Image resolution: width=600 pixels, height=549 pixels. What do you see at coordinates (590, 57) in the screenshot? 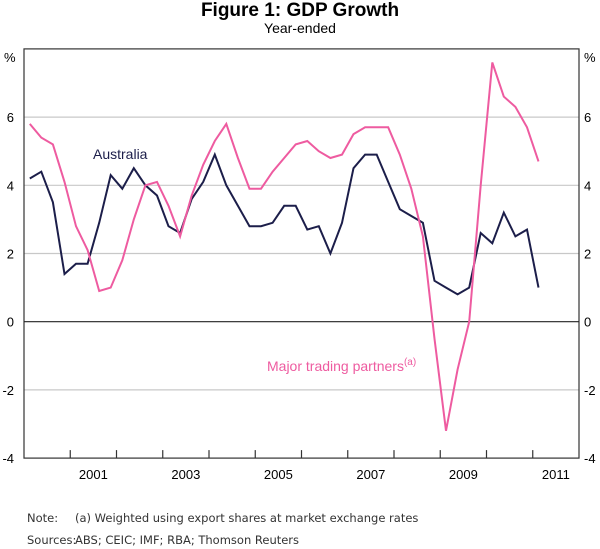
I see `right-unit-label: %` at bounding box center [590, 57].